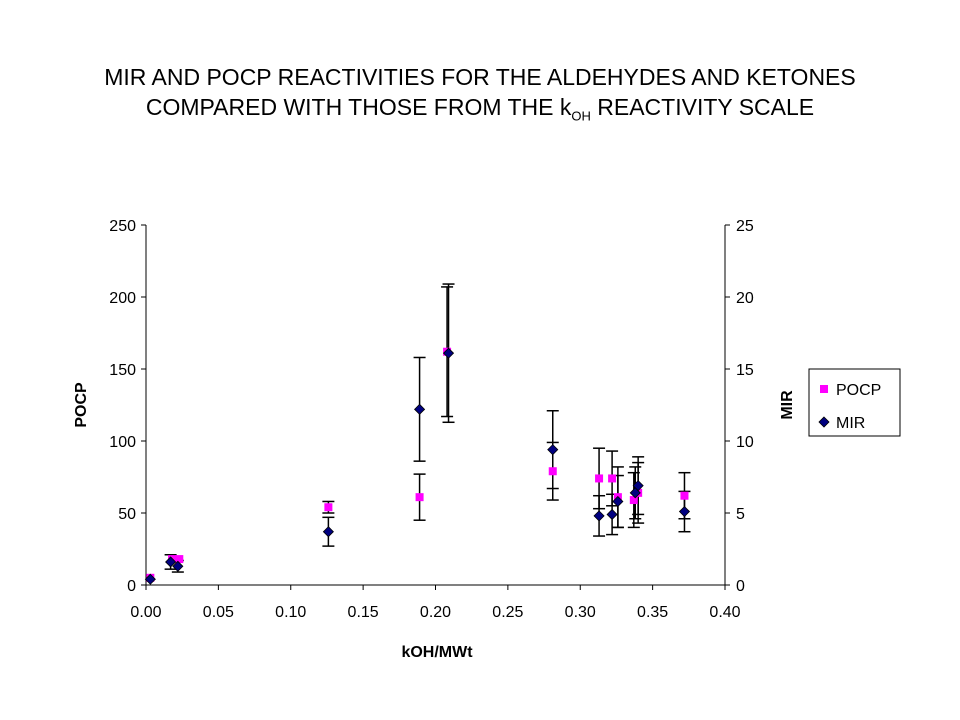 Image resolution: width=960 pixels, height=720 pixels. What do you see at coordinates (724, 612) in the screenshot?
I see `x-tick-label: 0.40` at bounding box center [724, 612].